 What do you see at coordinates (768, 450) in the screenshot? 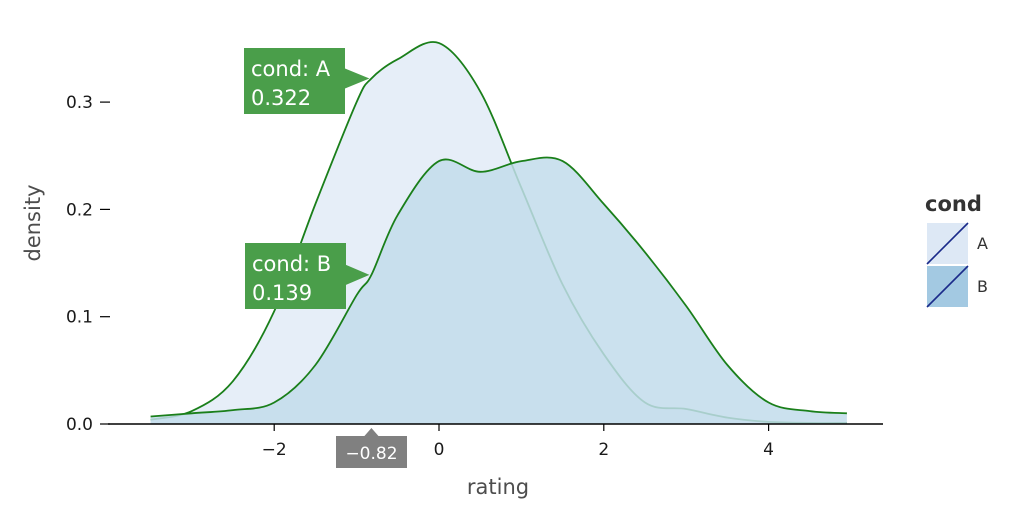
I see `x-tick-label: 4` at bounding box center [768, 450].